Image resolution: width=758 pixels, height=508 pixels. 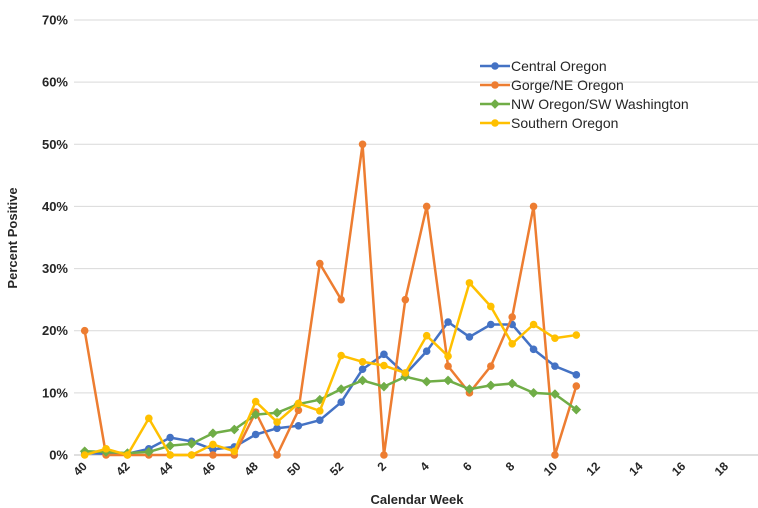 I want to click on legend-label: NW Oregon/SW Washington, so click(x=600, y=104).